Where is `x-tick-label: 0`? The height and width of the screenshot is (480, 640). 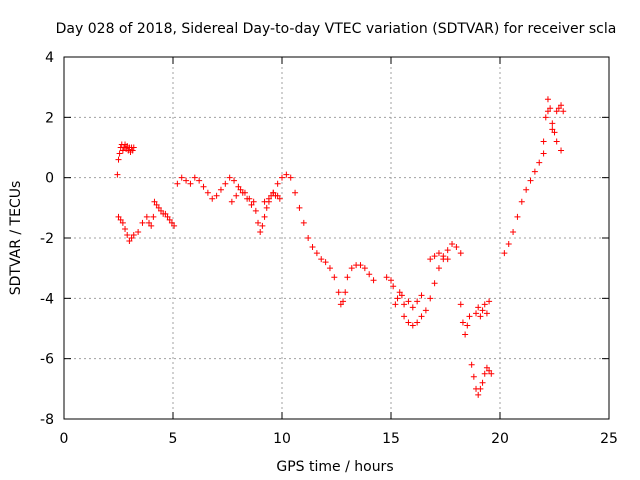
x-tick-label: 0 is located at coordinates (64, 439).